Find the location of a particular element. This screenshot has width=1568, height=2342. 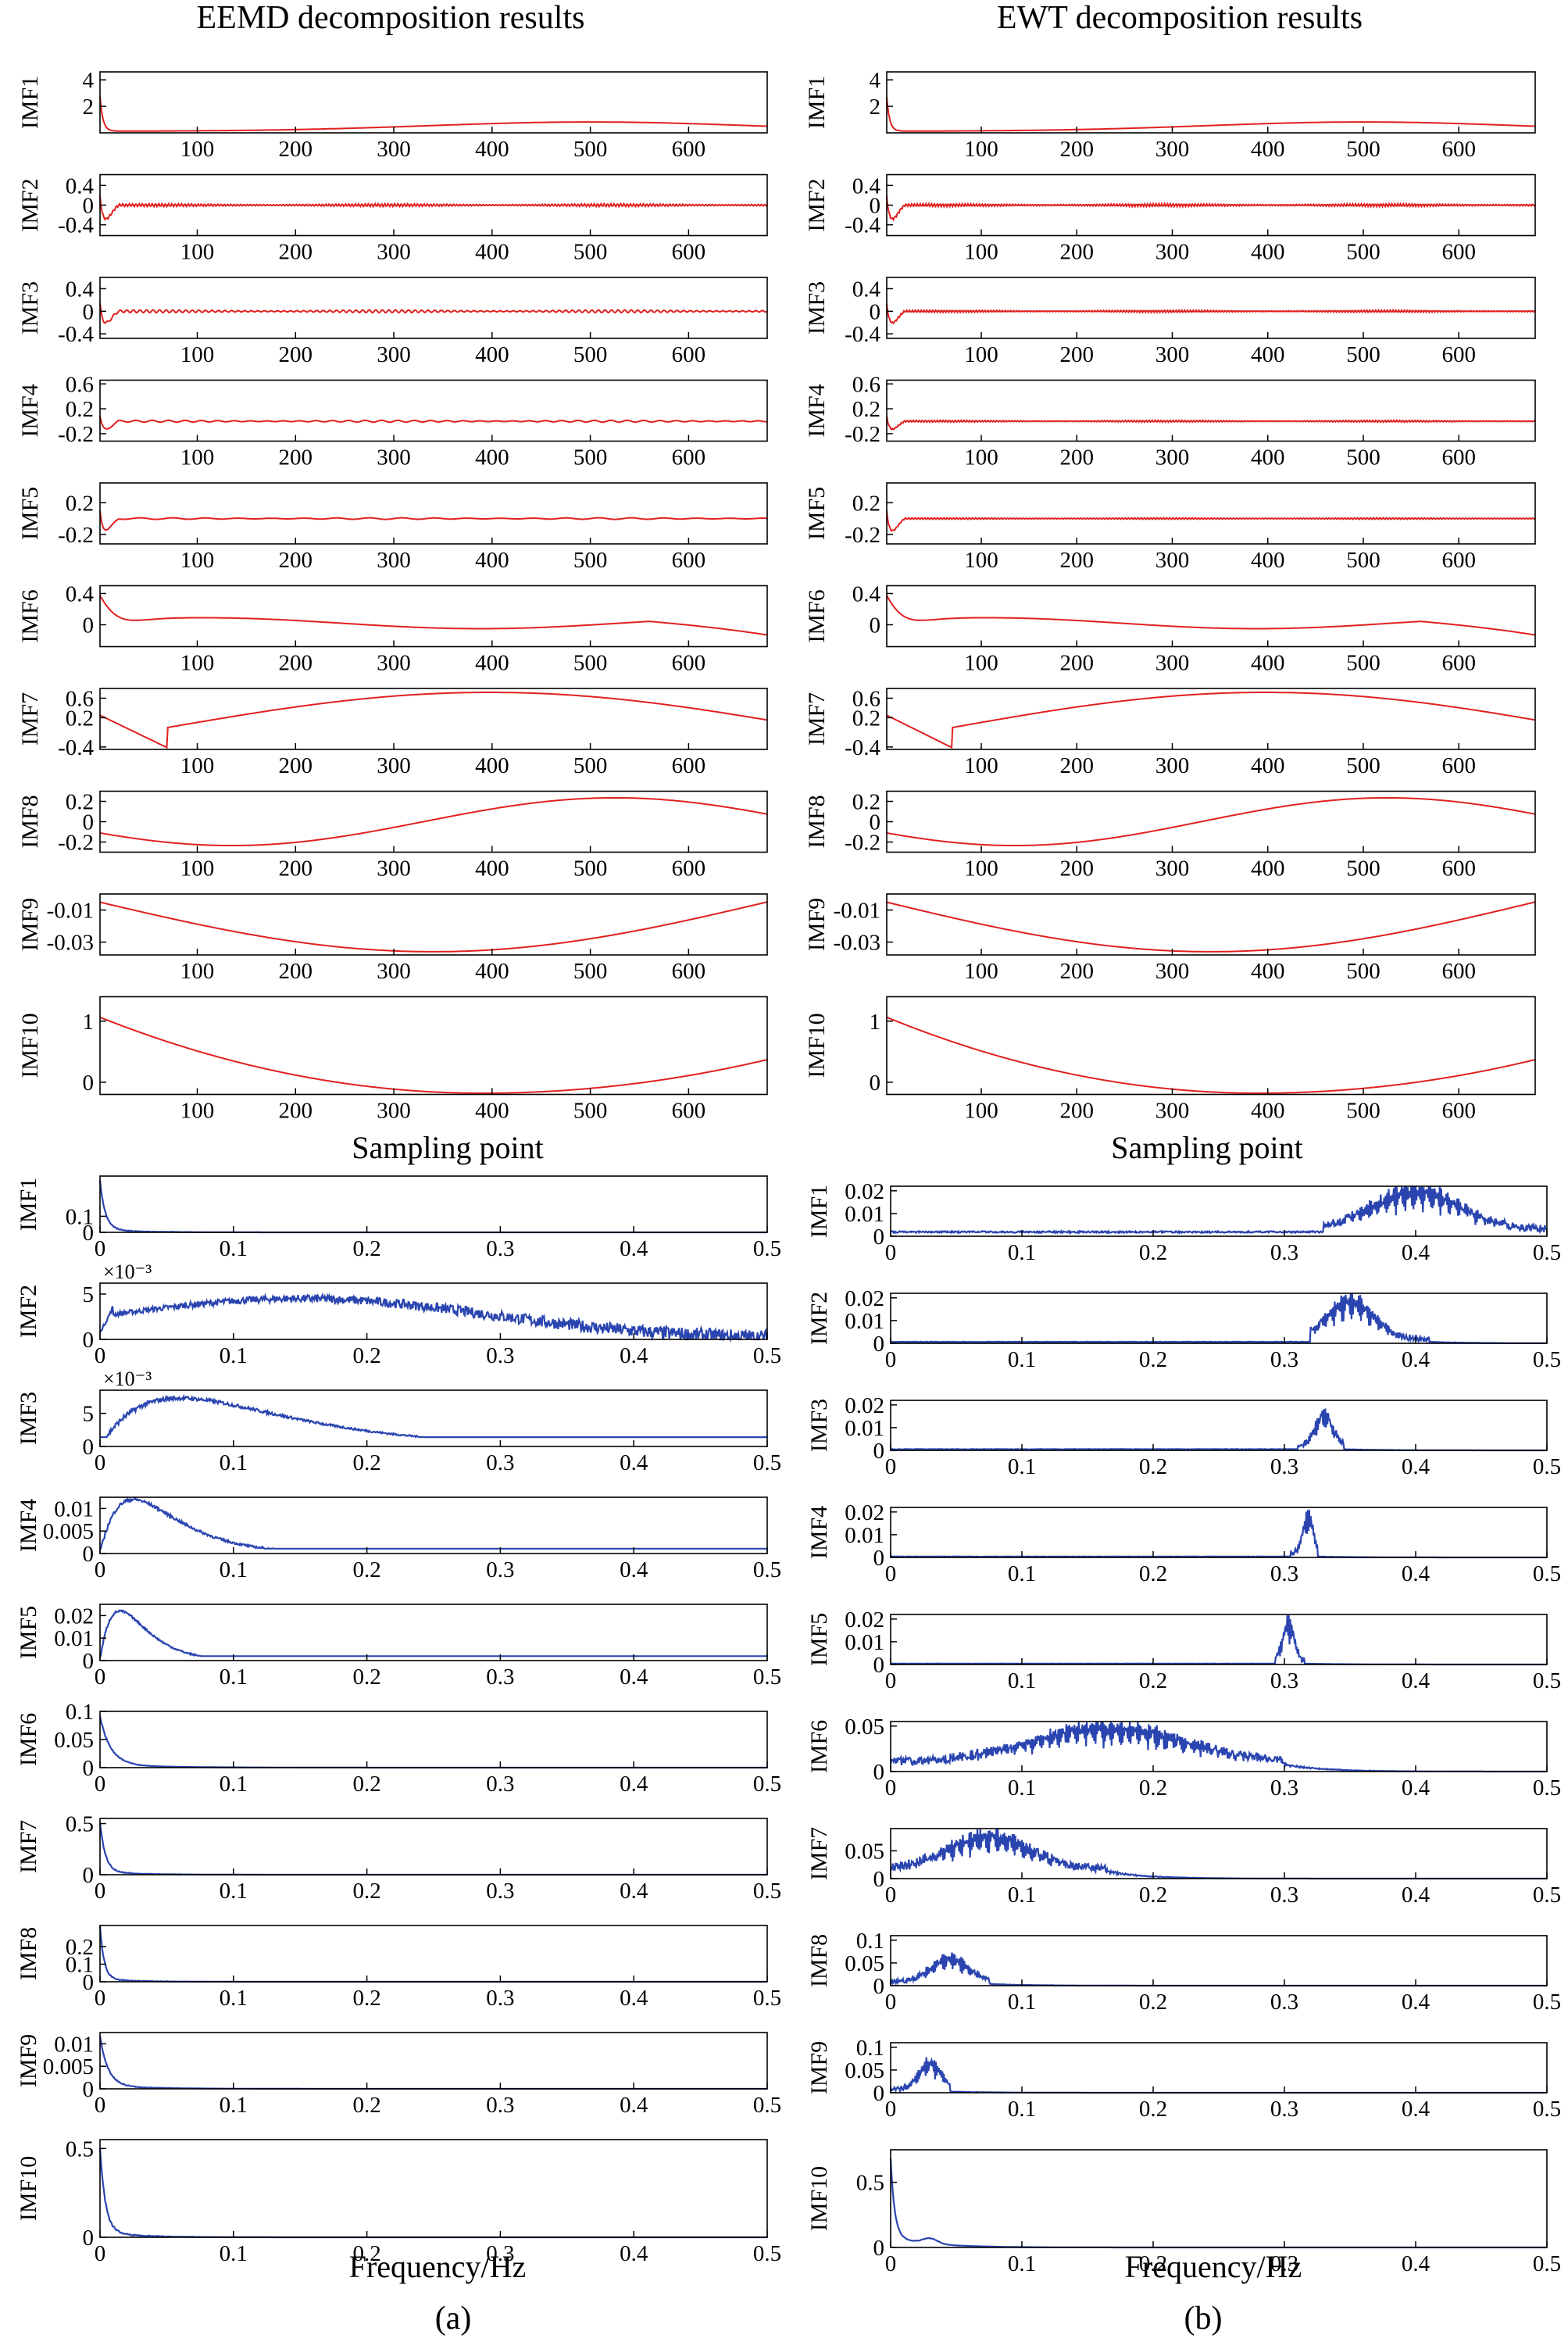

left-freq-xlabel: Frequency/Hz is located at coordinates (438, 2266).